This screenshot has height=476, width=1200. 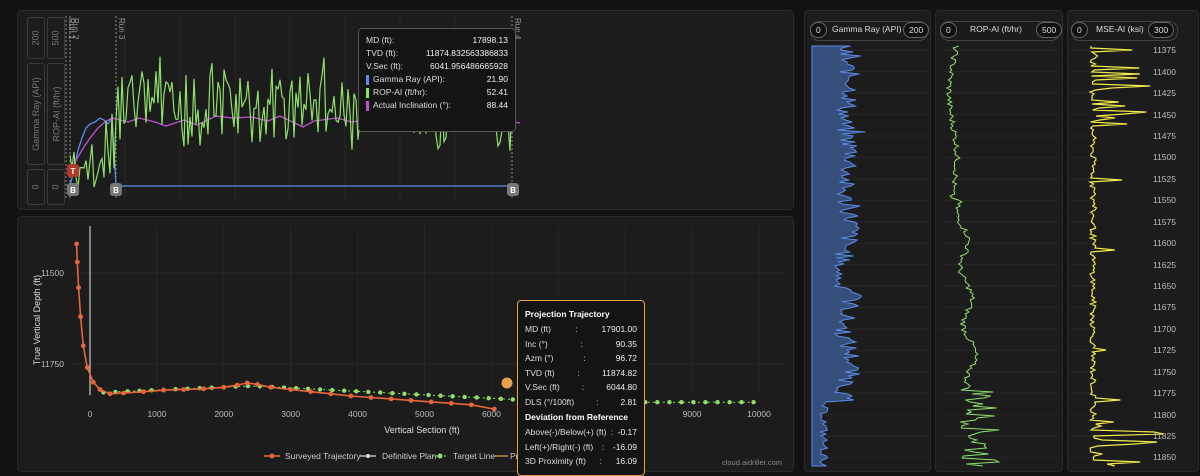 What do you see at coordinates (56, 38) in the screenshot?
I see `rop-axis-max: 500` at bounding box center [56, 38].